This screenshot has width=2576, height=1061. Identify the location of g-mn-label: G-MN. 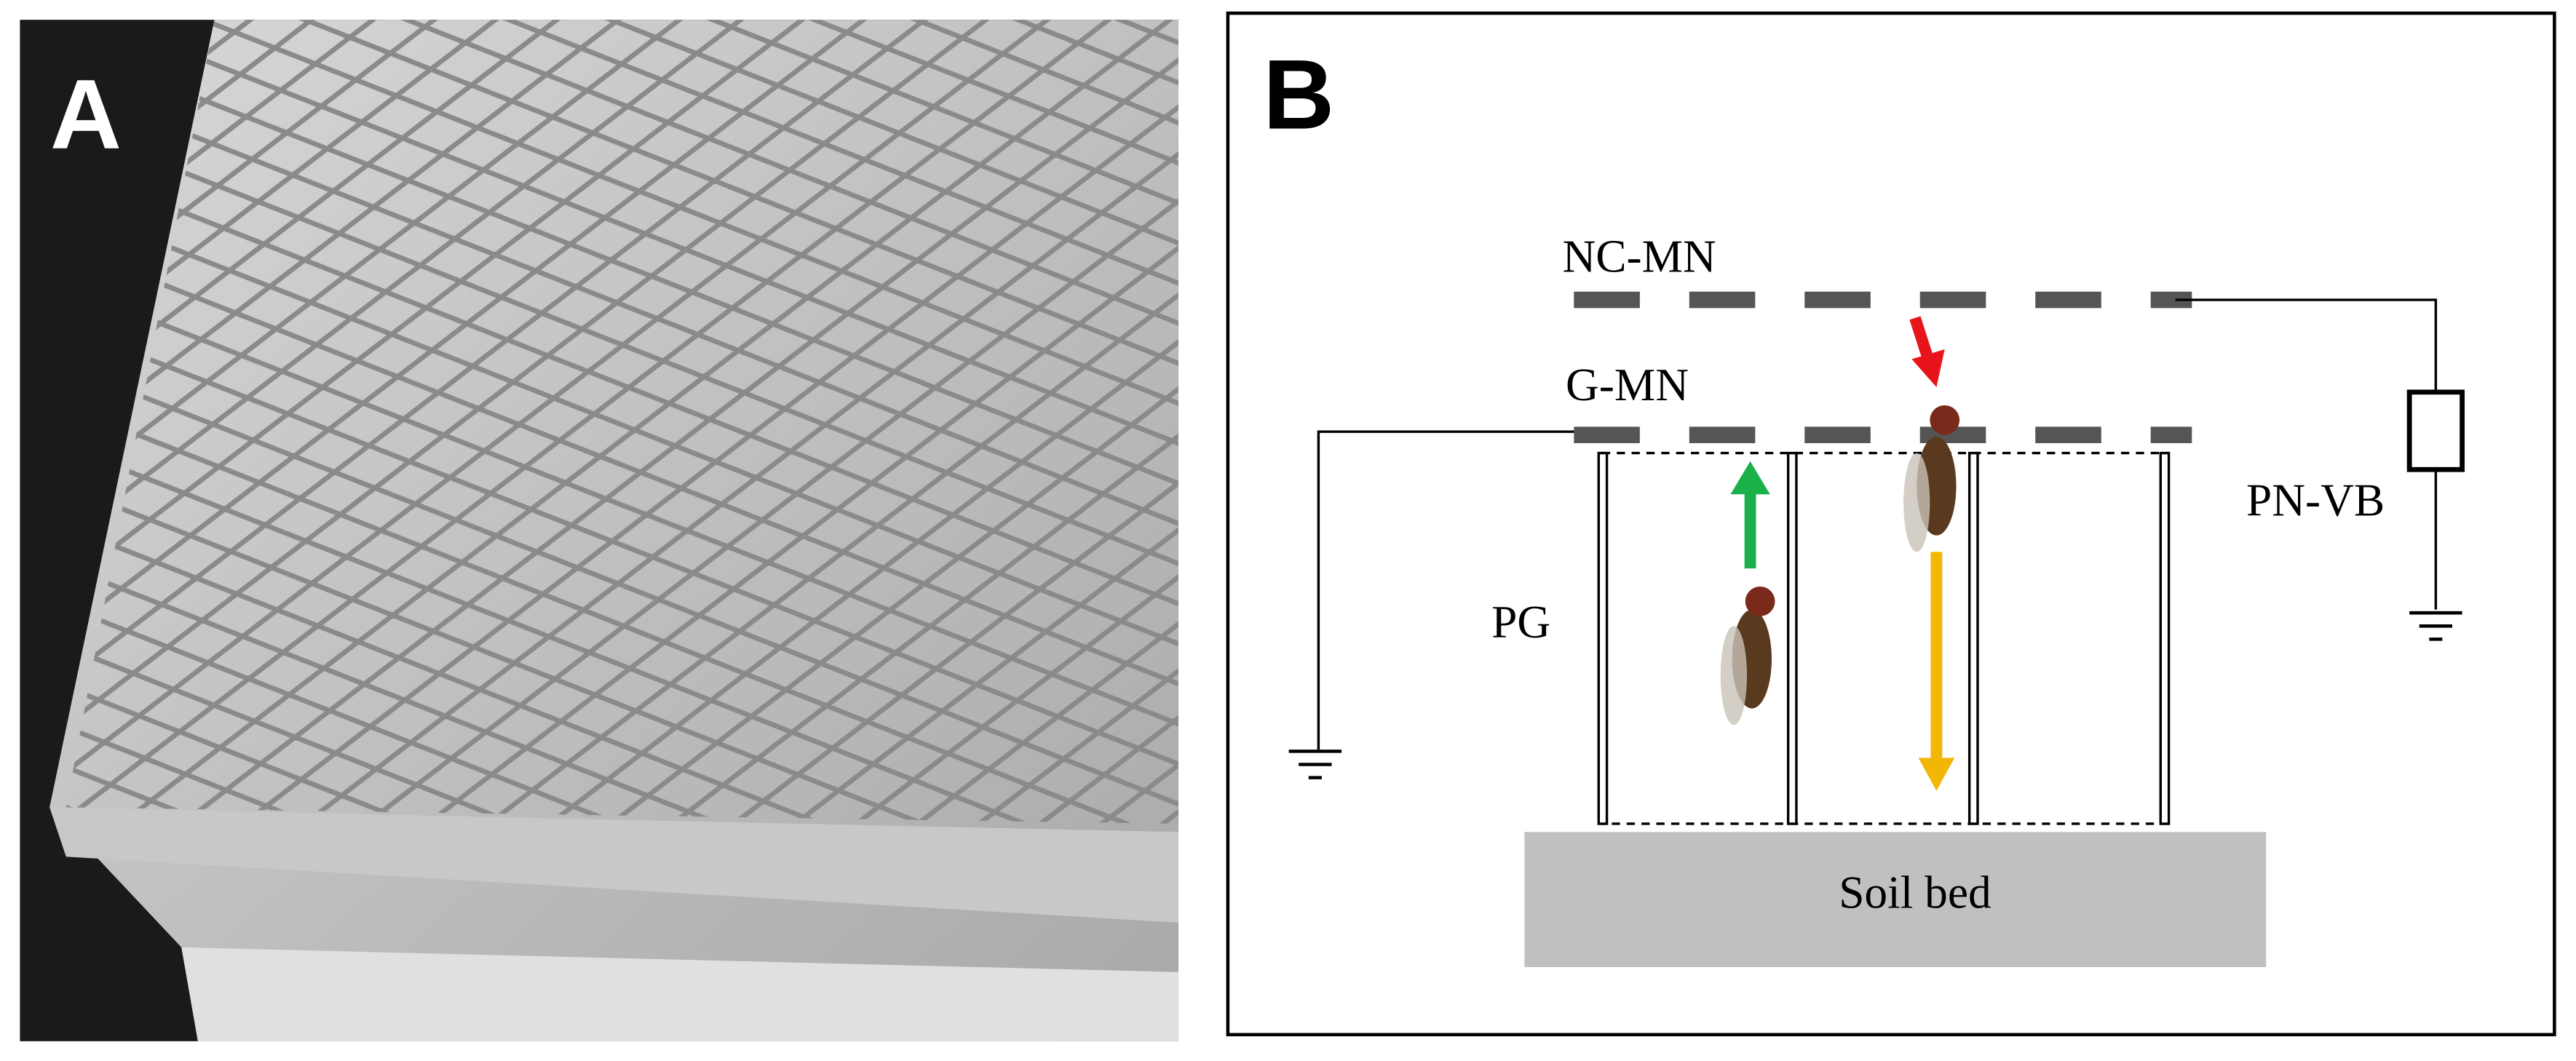
(1627, 384).